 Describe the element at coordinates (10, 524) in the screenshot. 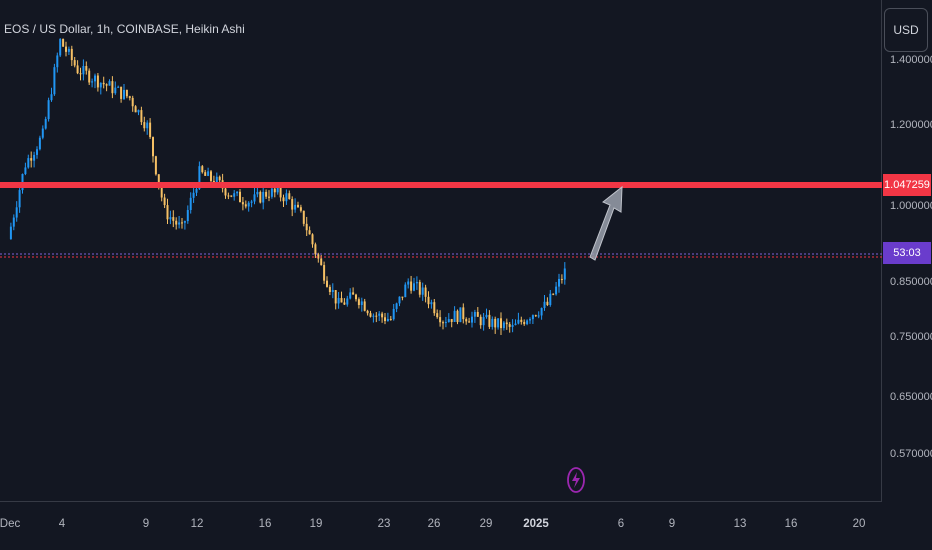

I see `time-tick: Dec` at that location.